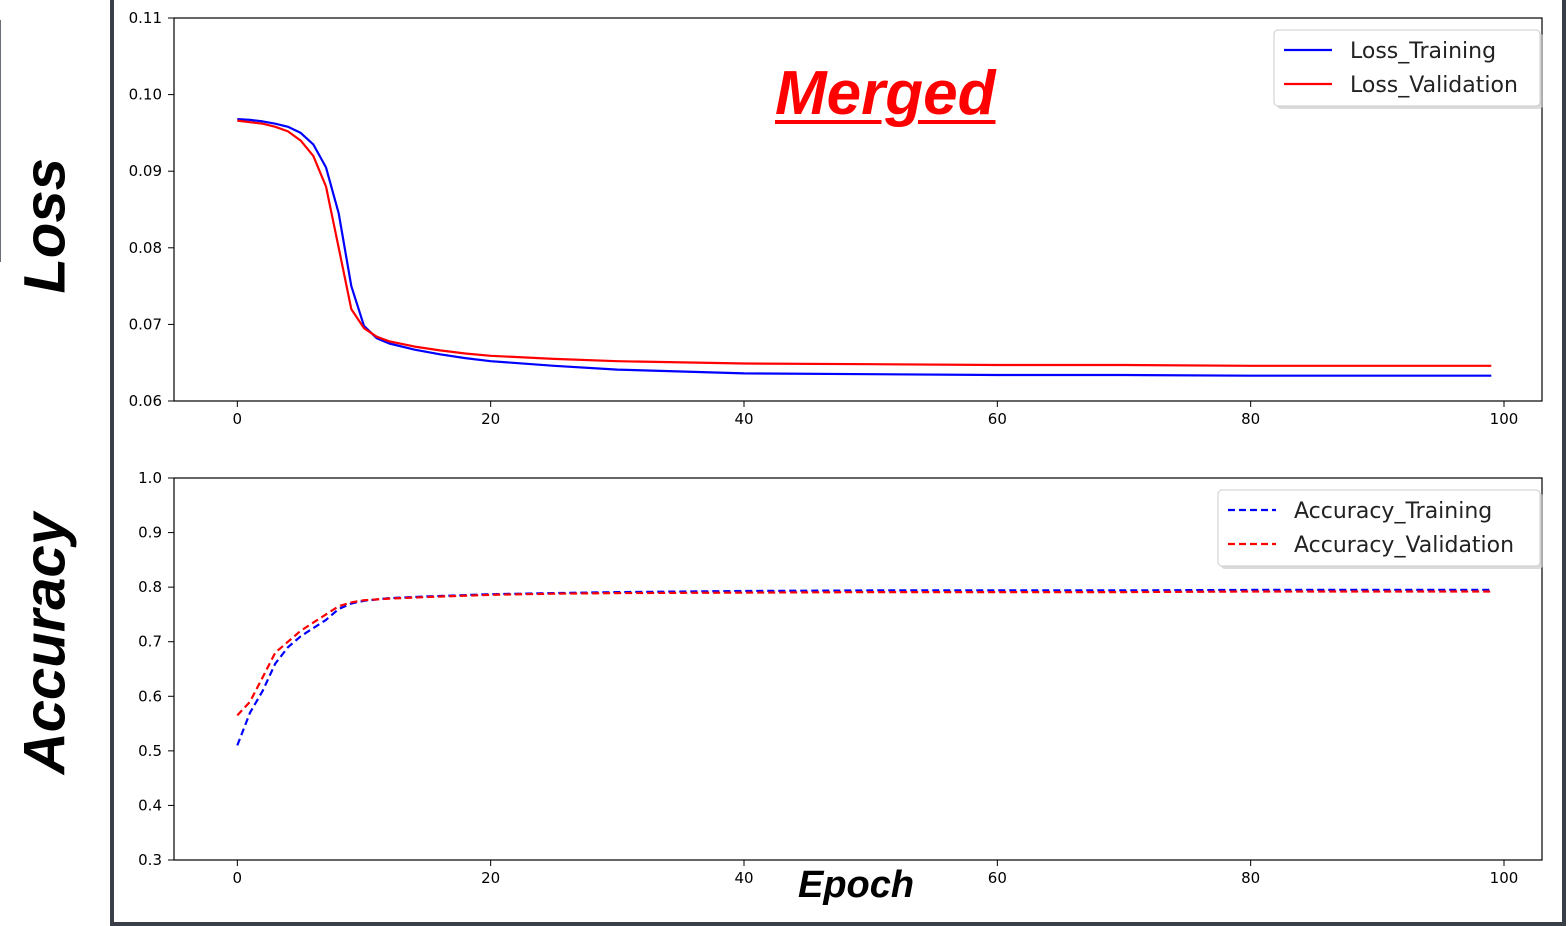 The width and height of the screenshot is (1568, 926). What do you see at coordinates (997, 878) in the screenshot?
I see `accuracy-x-tick-label: 60` at bounding box center [997, 878].